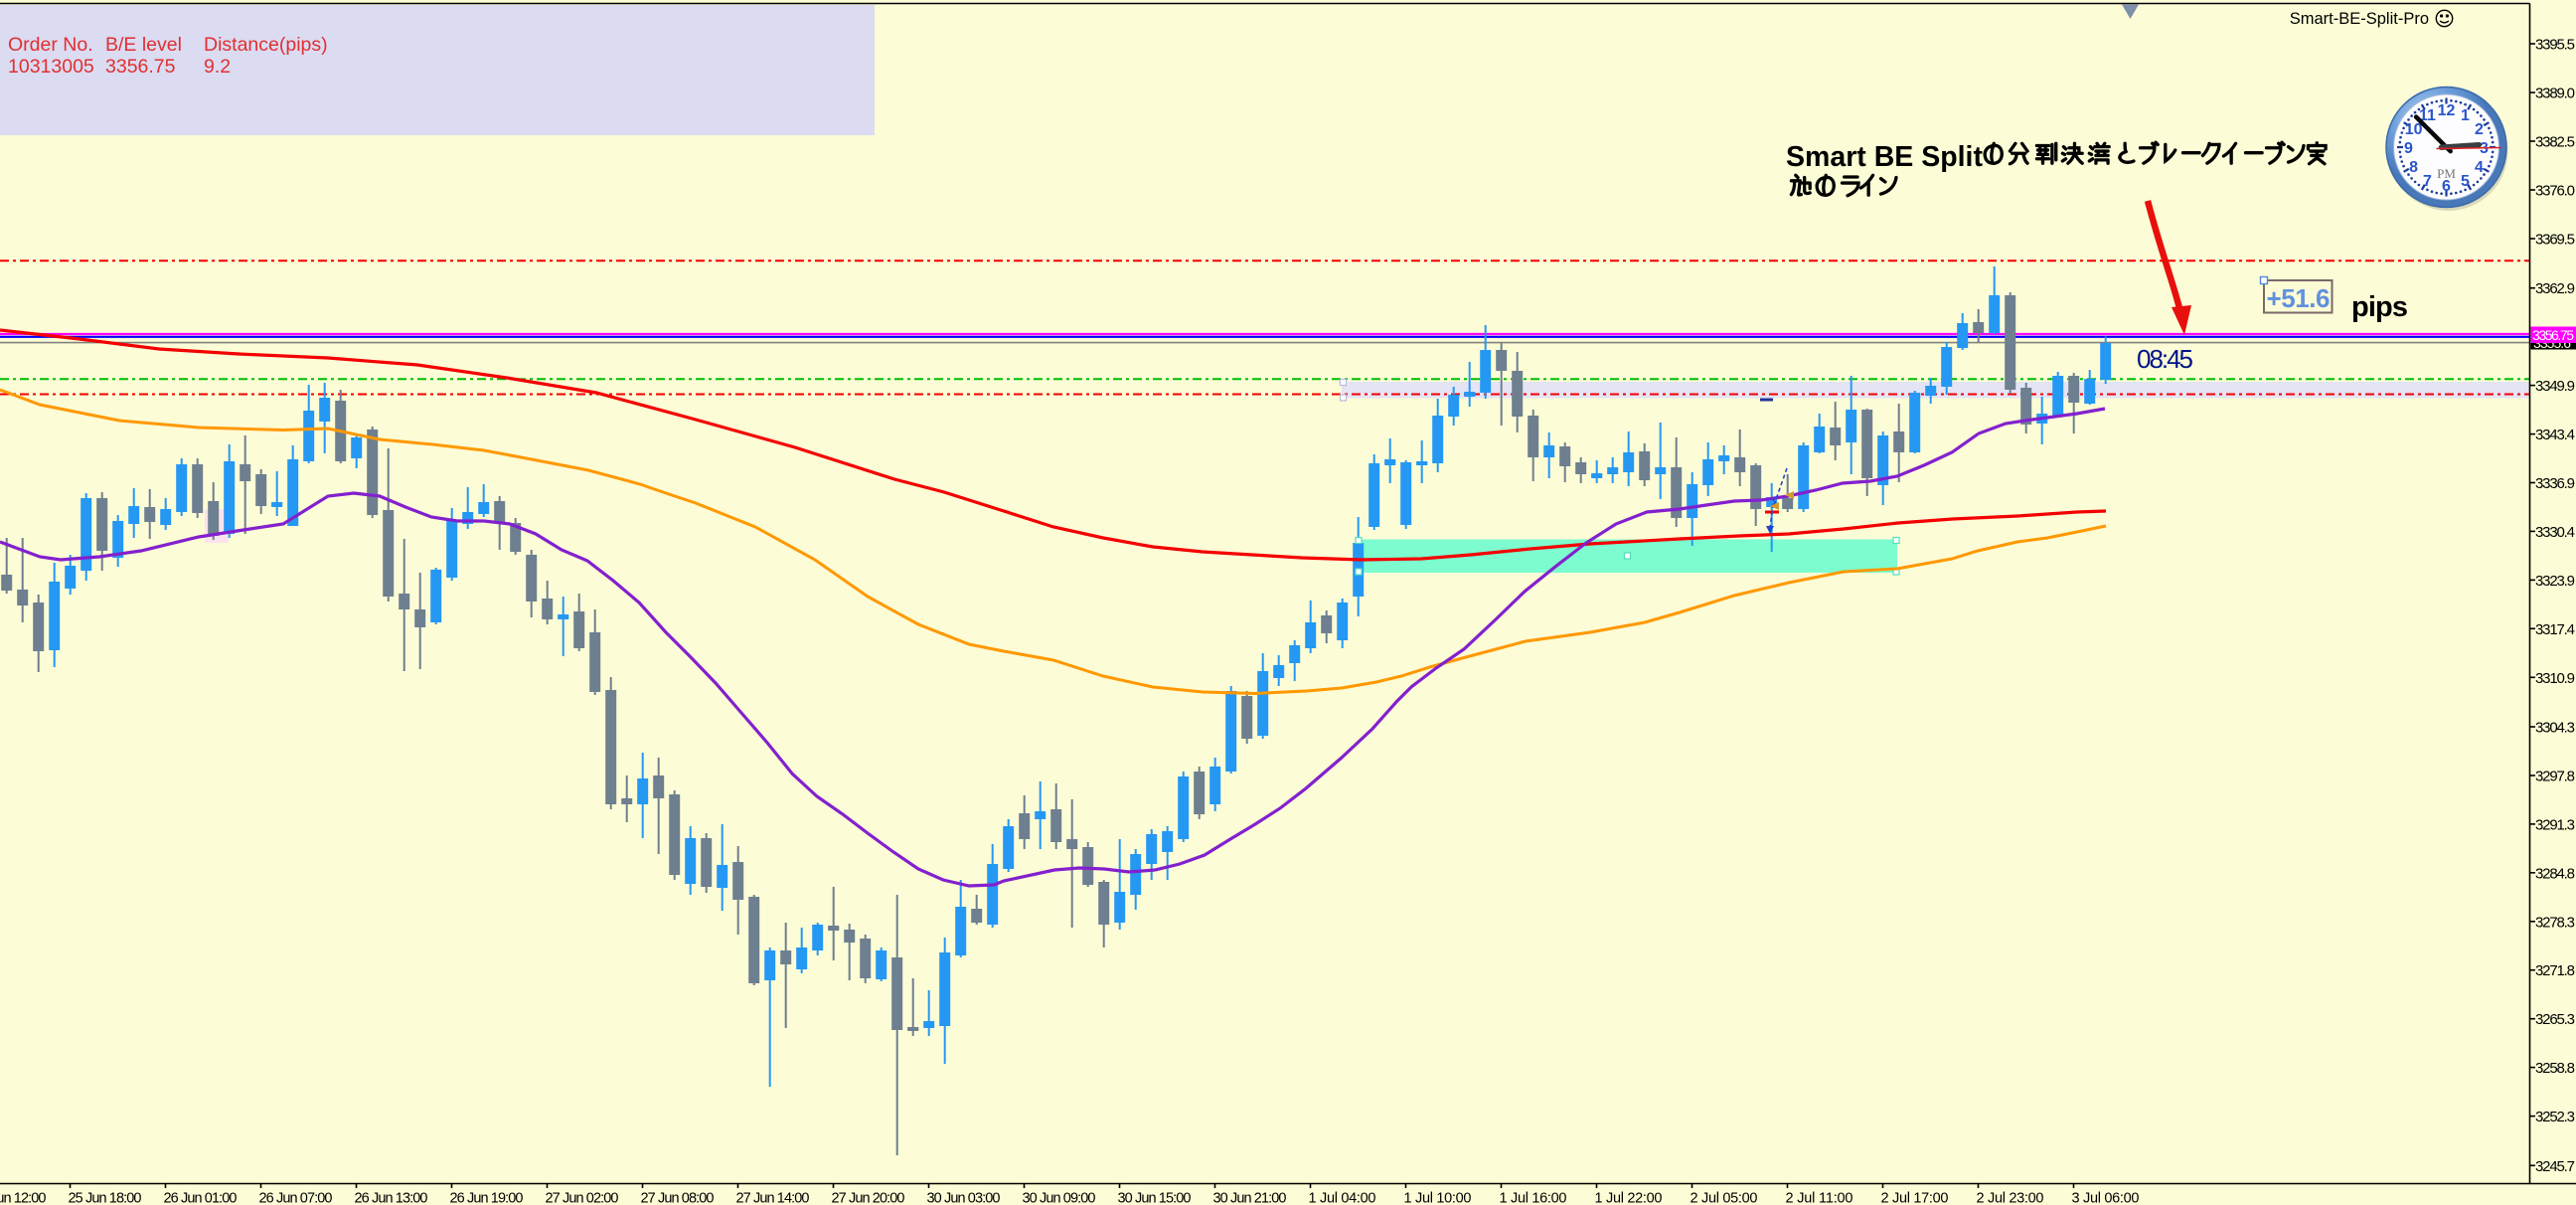  What do you see at coordinates (1915, 1198) in the screenshot?
I see `svg-text: 2 Jul 17:00` at bounding box center [1915, 1198].